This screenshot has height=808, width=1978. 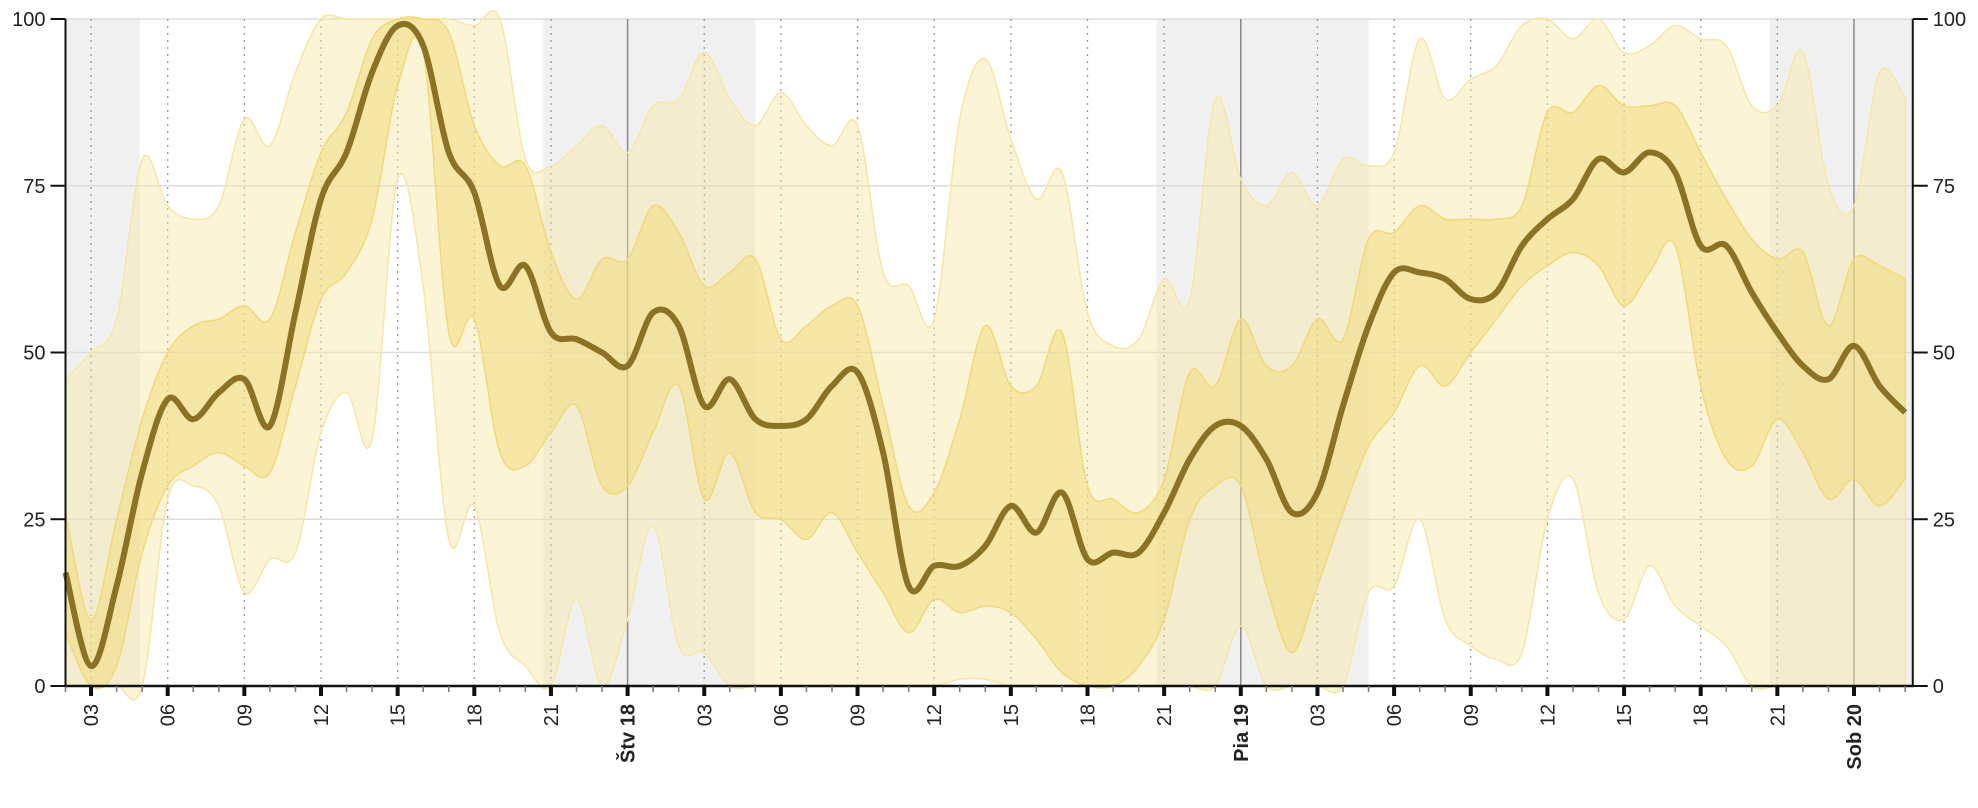 I want to click on y-tick-label-right: 25, so click(x=1944, y=520).